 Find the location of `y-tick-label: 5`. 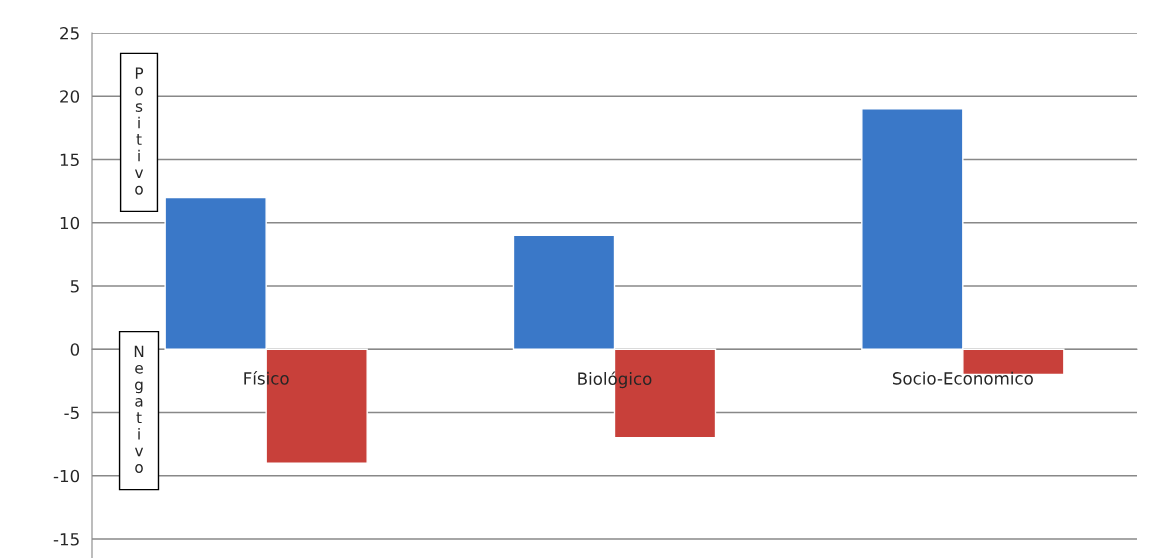

y-tick-label: 5 is located at coordinates (74, 286).